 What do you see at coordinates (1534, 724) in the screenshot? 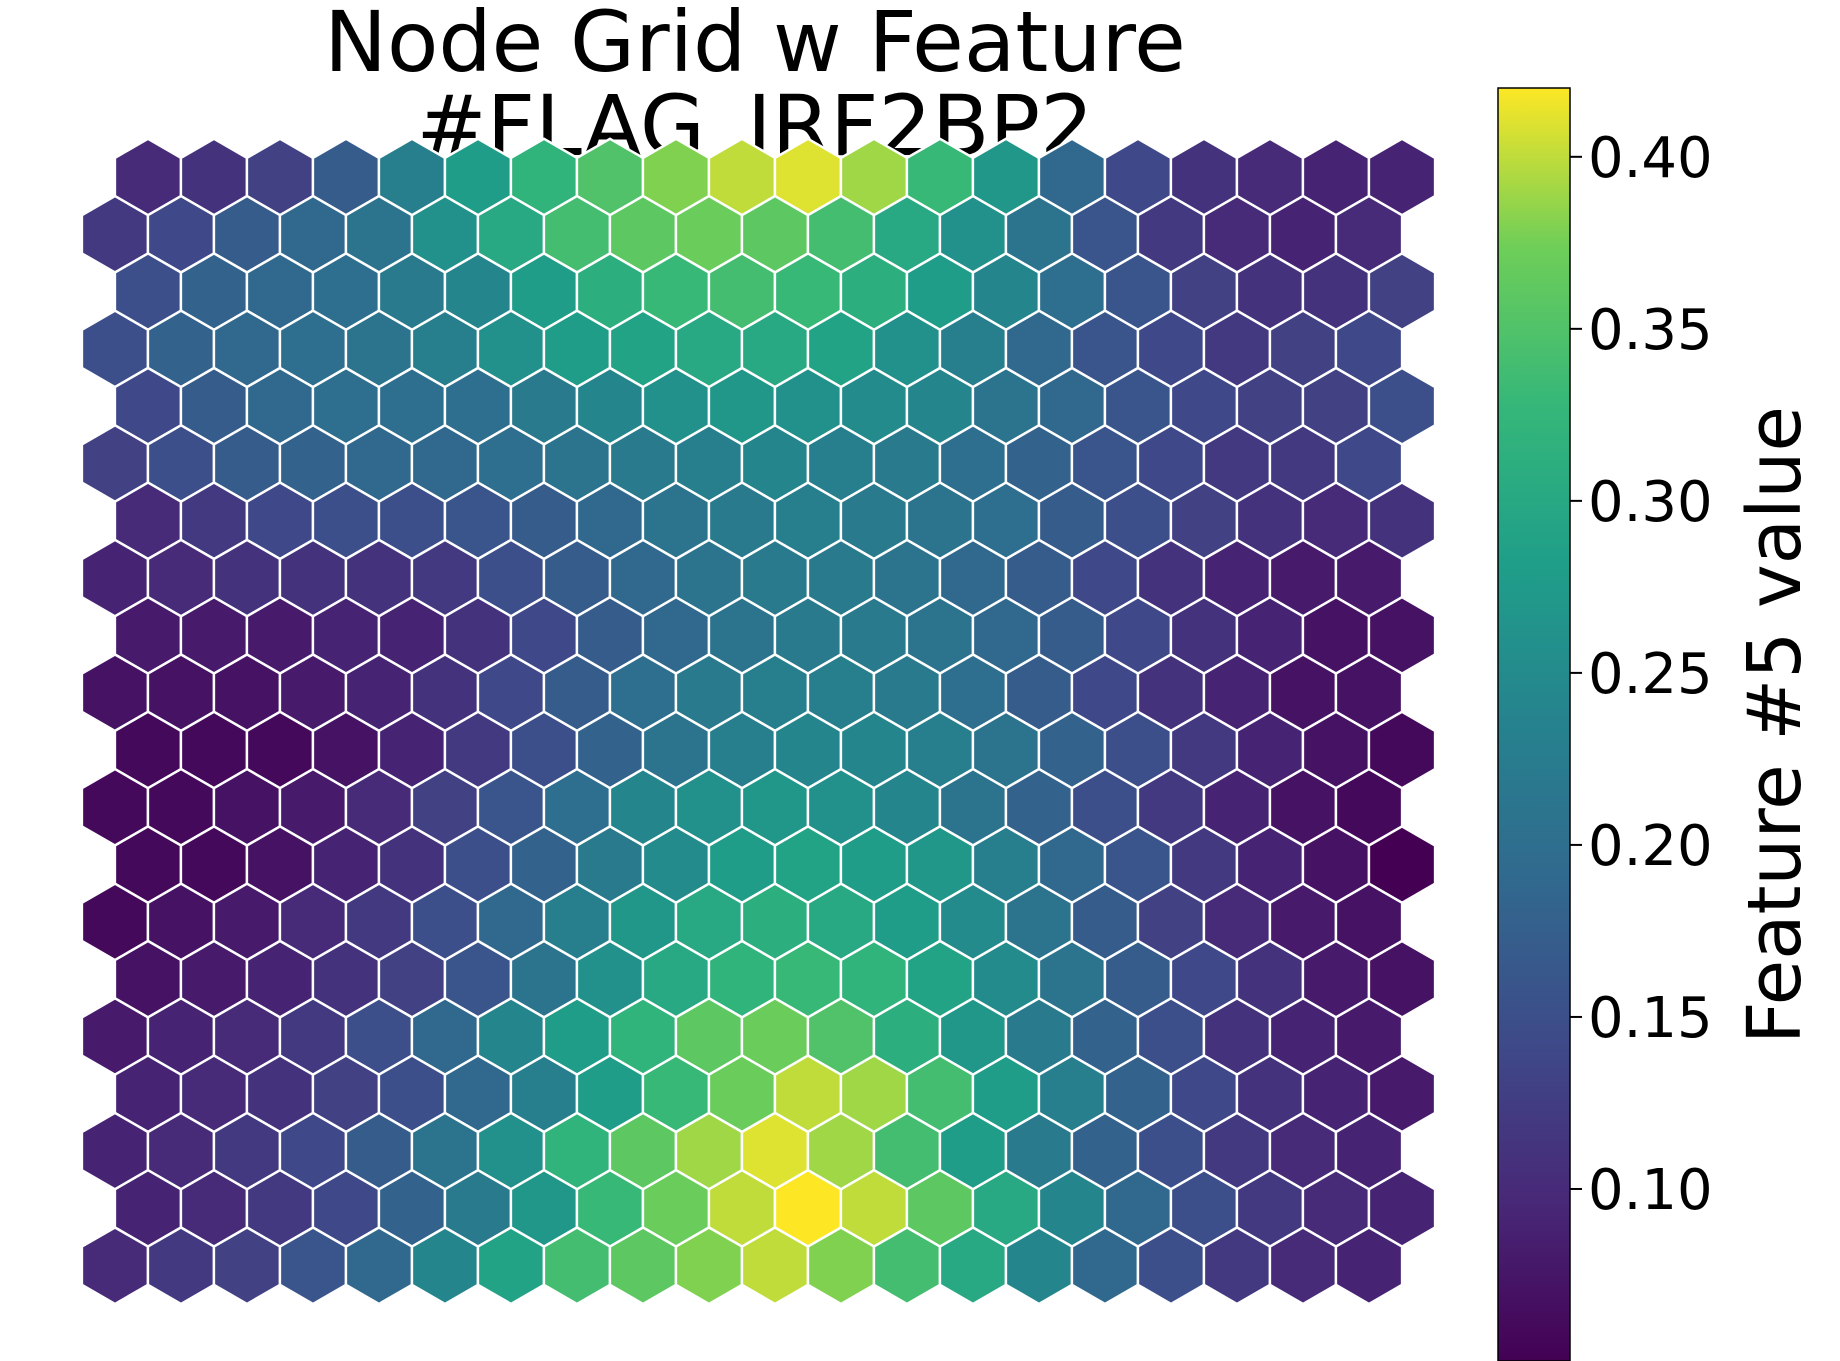
I see `colorbar-gradient` at bounding box center [1534, 724].